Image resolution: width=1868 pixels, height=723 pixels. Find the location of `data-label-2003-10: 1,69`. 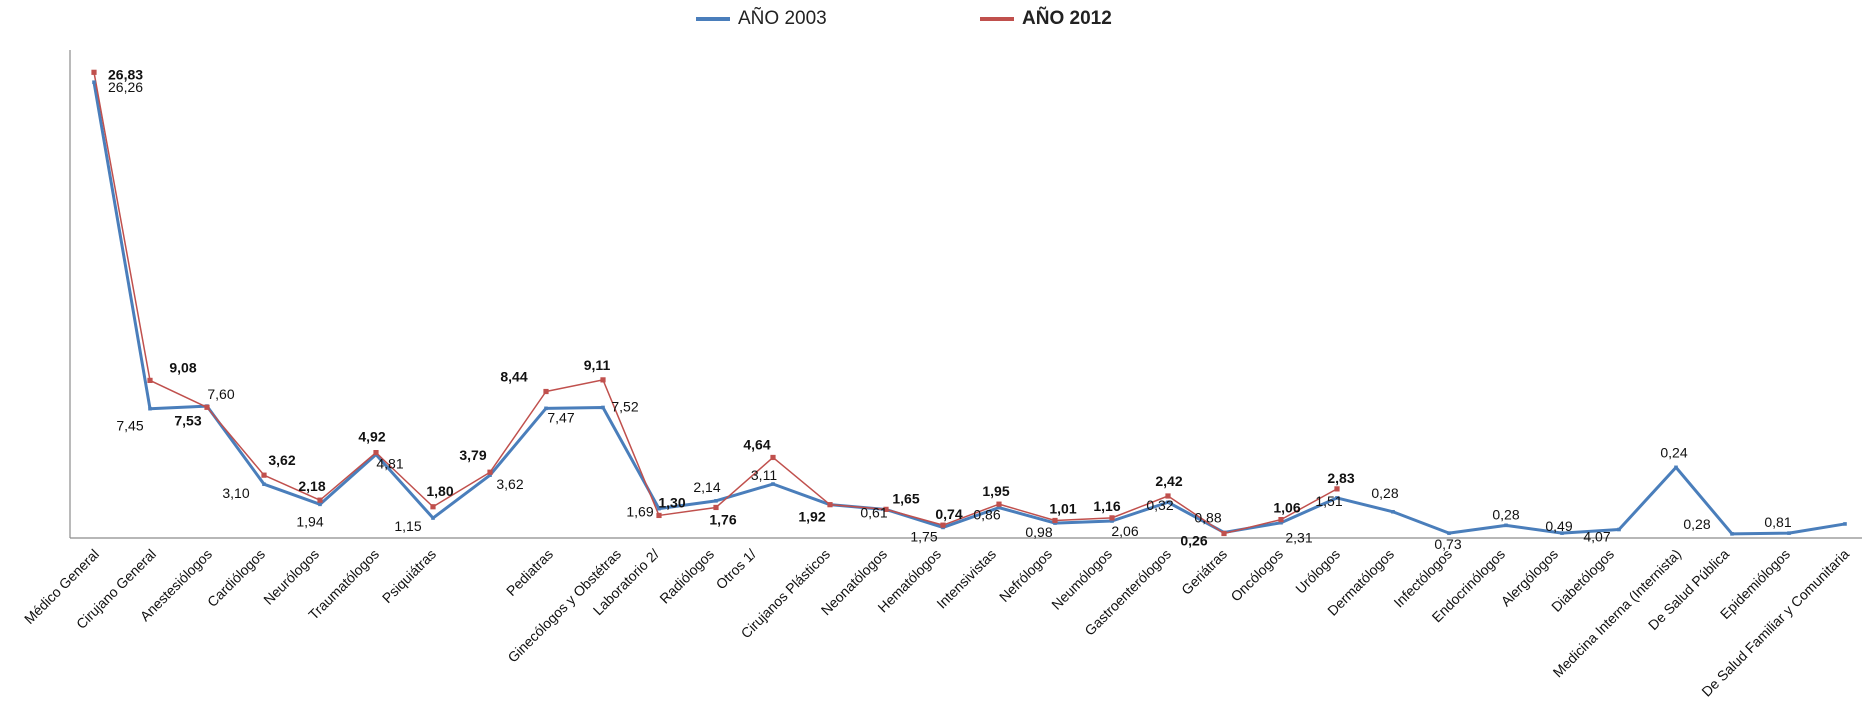

data-label-2003-10: 1,69 is located at coordinates (639, 512).